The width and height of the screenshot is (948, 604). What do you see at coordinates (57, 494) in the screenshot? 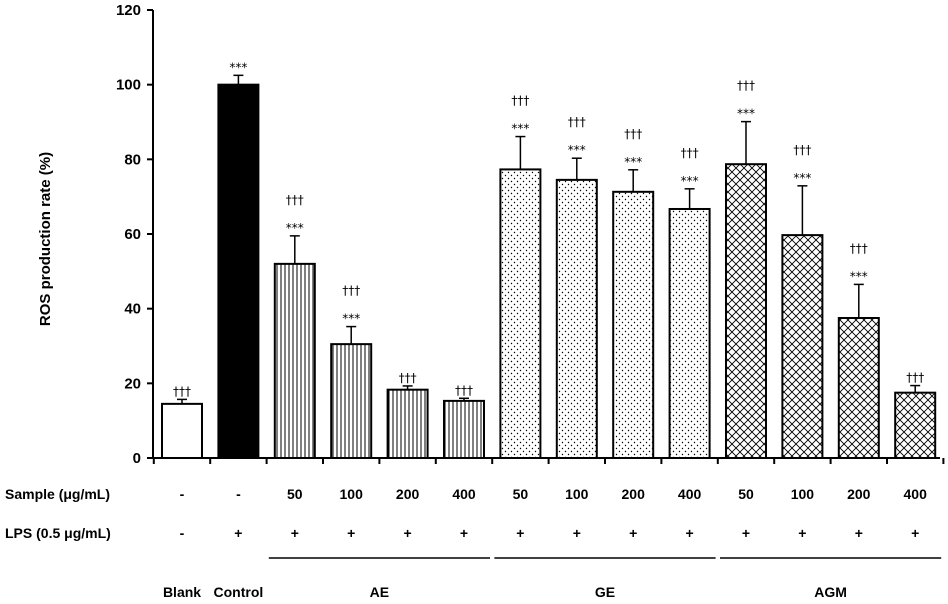
I see `sample-row-label: Sample (μg/mL)` at bounding box center [57, 494].